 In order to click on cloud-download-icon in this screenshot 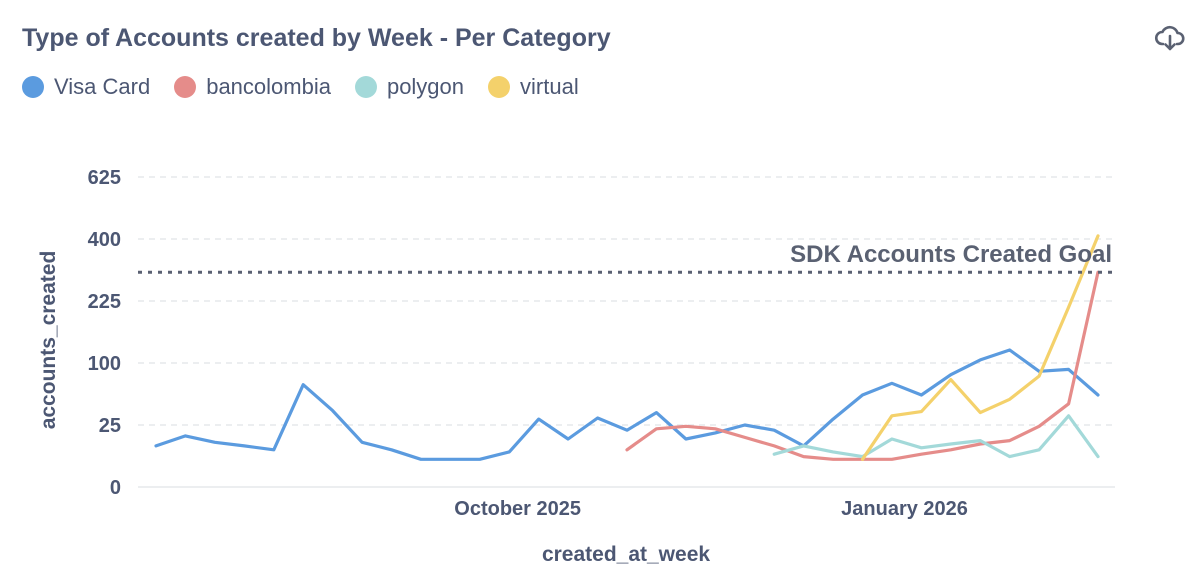, I will do `click(1170, 38)`.